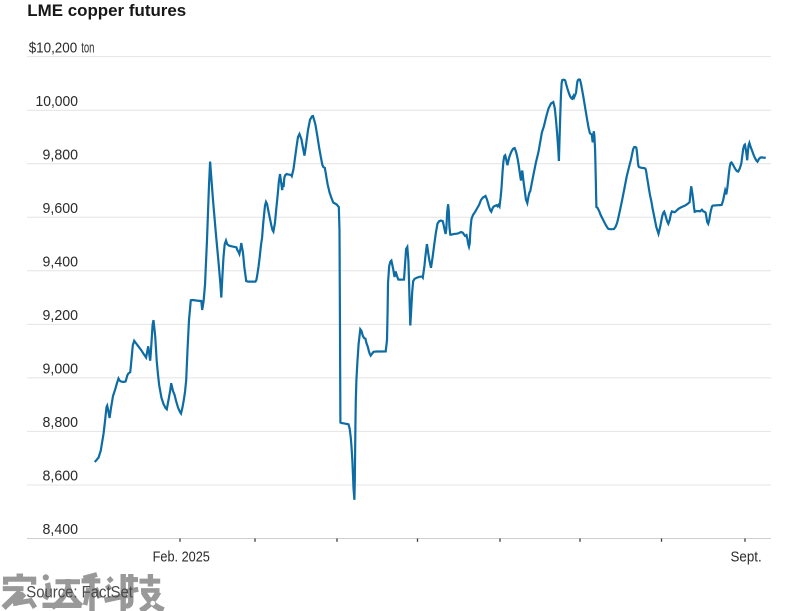 Image resolution: width=789 pixels, height=611 pixels. Describe the element at coordinates (53, 48) in the screenshot. I see `svg-text: $10,200` at that location.